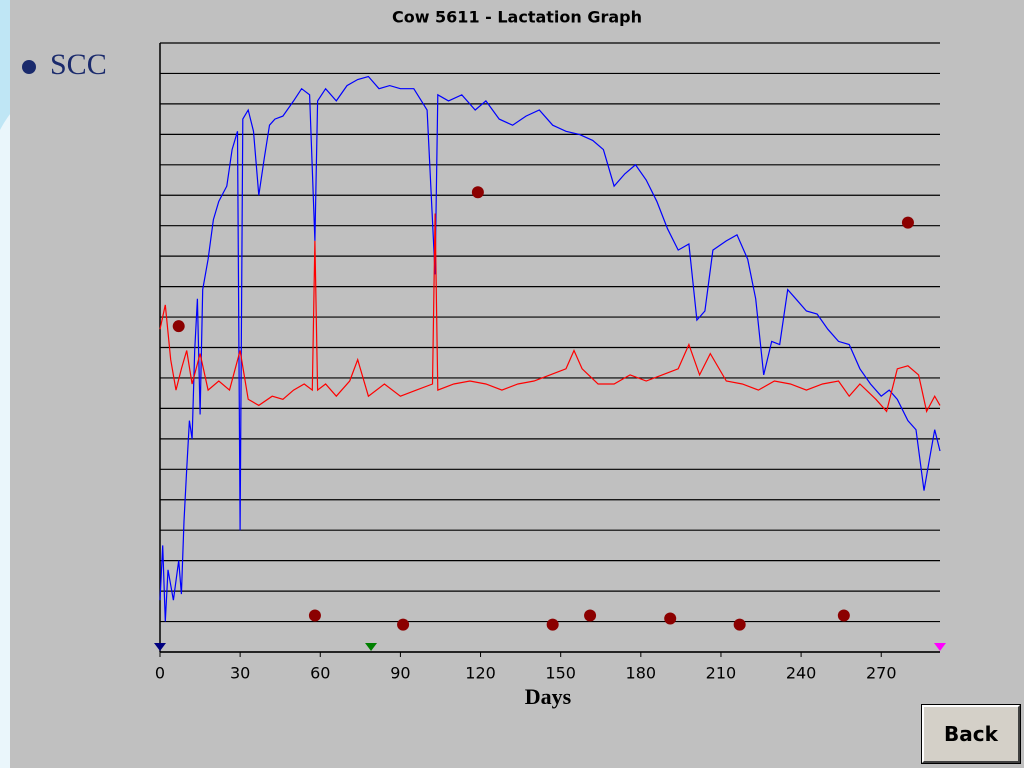  I want to click on x-tick-label: 90, so click(400, 673).